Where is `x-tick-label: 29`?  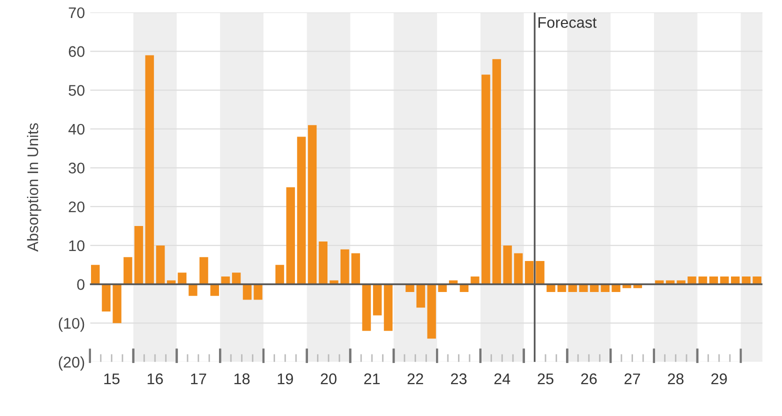
x-tick-label: 29 is located at coordinates (719, 378).